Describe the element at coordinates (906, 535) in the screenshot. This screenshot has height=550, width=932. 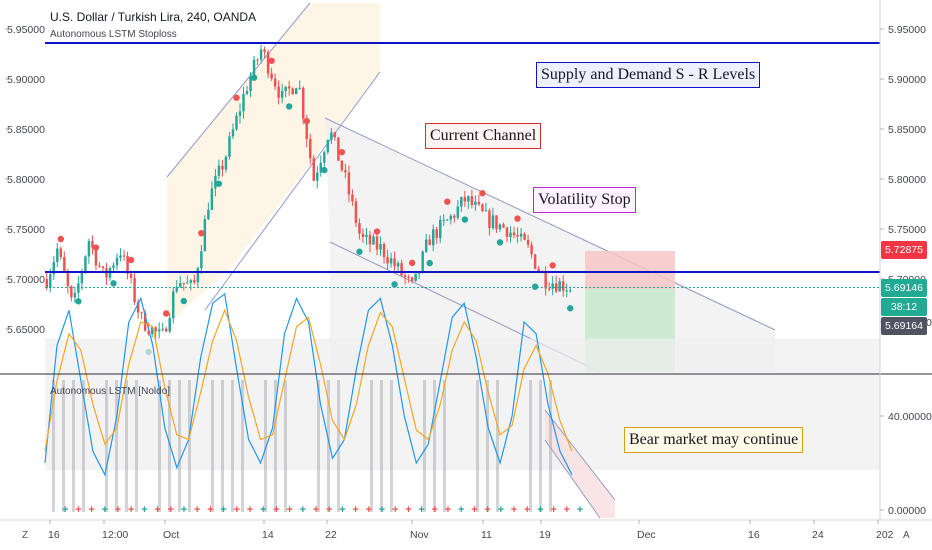
I see `auto-scale-button: A` at that location.